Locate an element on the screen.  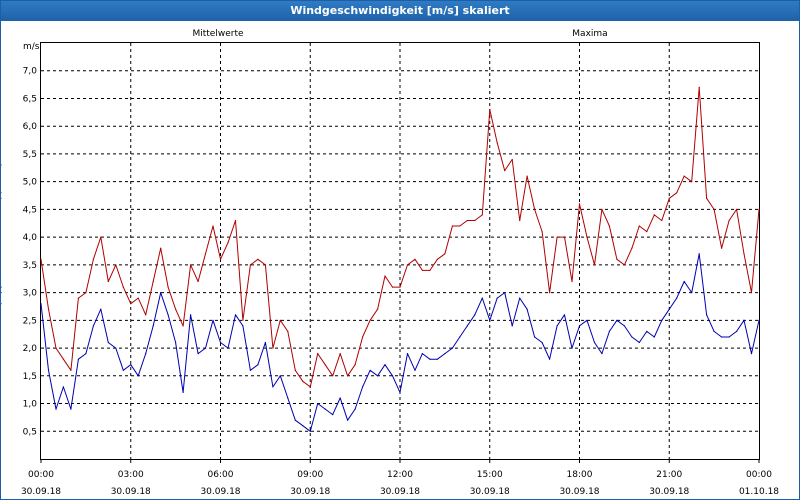
x-tick-time-label: 21:00 is located at coordinates (669, 475).